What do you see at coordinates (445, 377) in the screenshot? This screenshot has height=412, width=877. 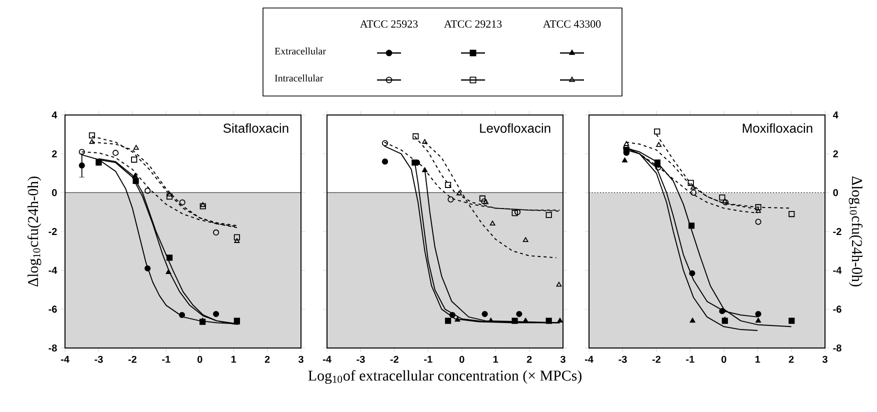 I see `x-axis-title: Log$_{10}$of extracellular concentration (× MPCs)` at bounding box center [445, 377].